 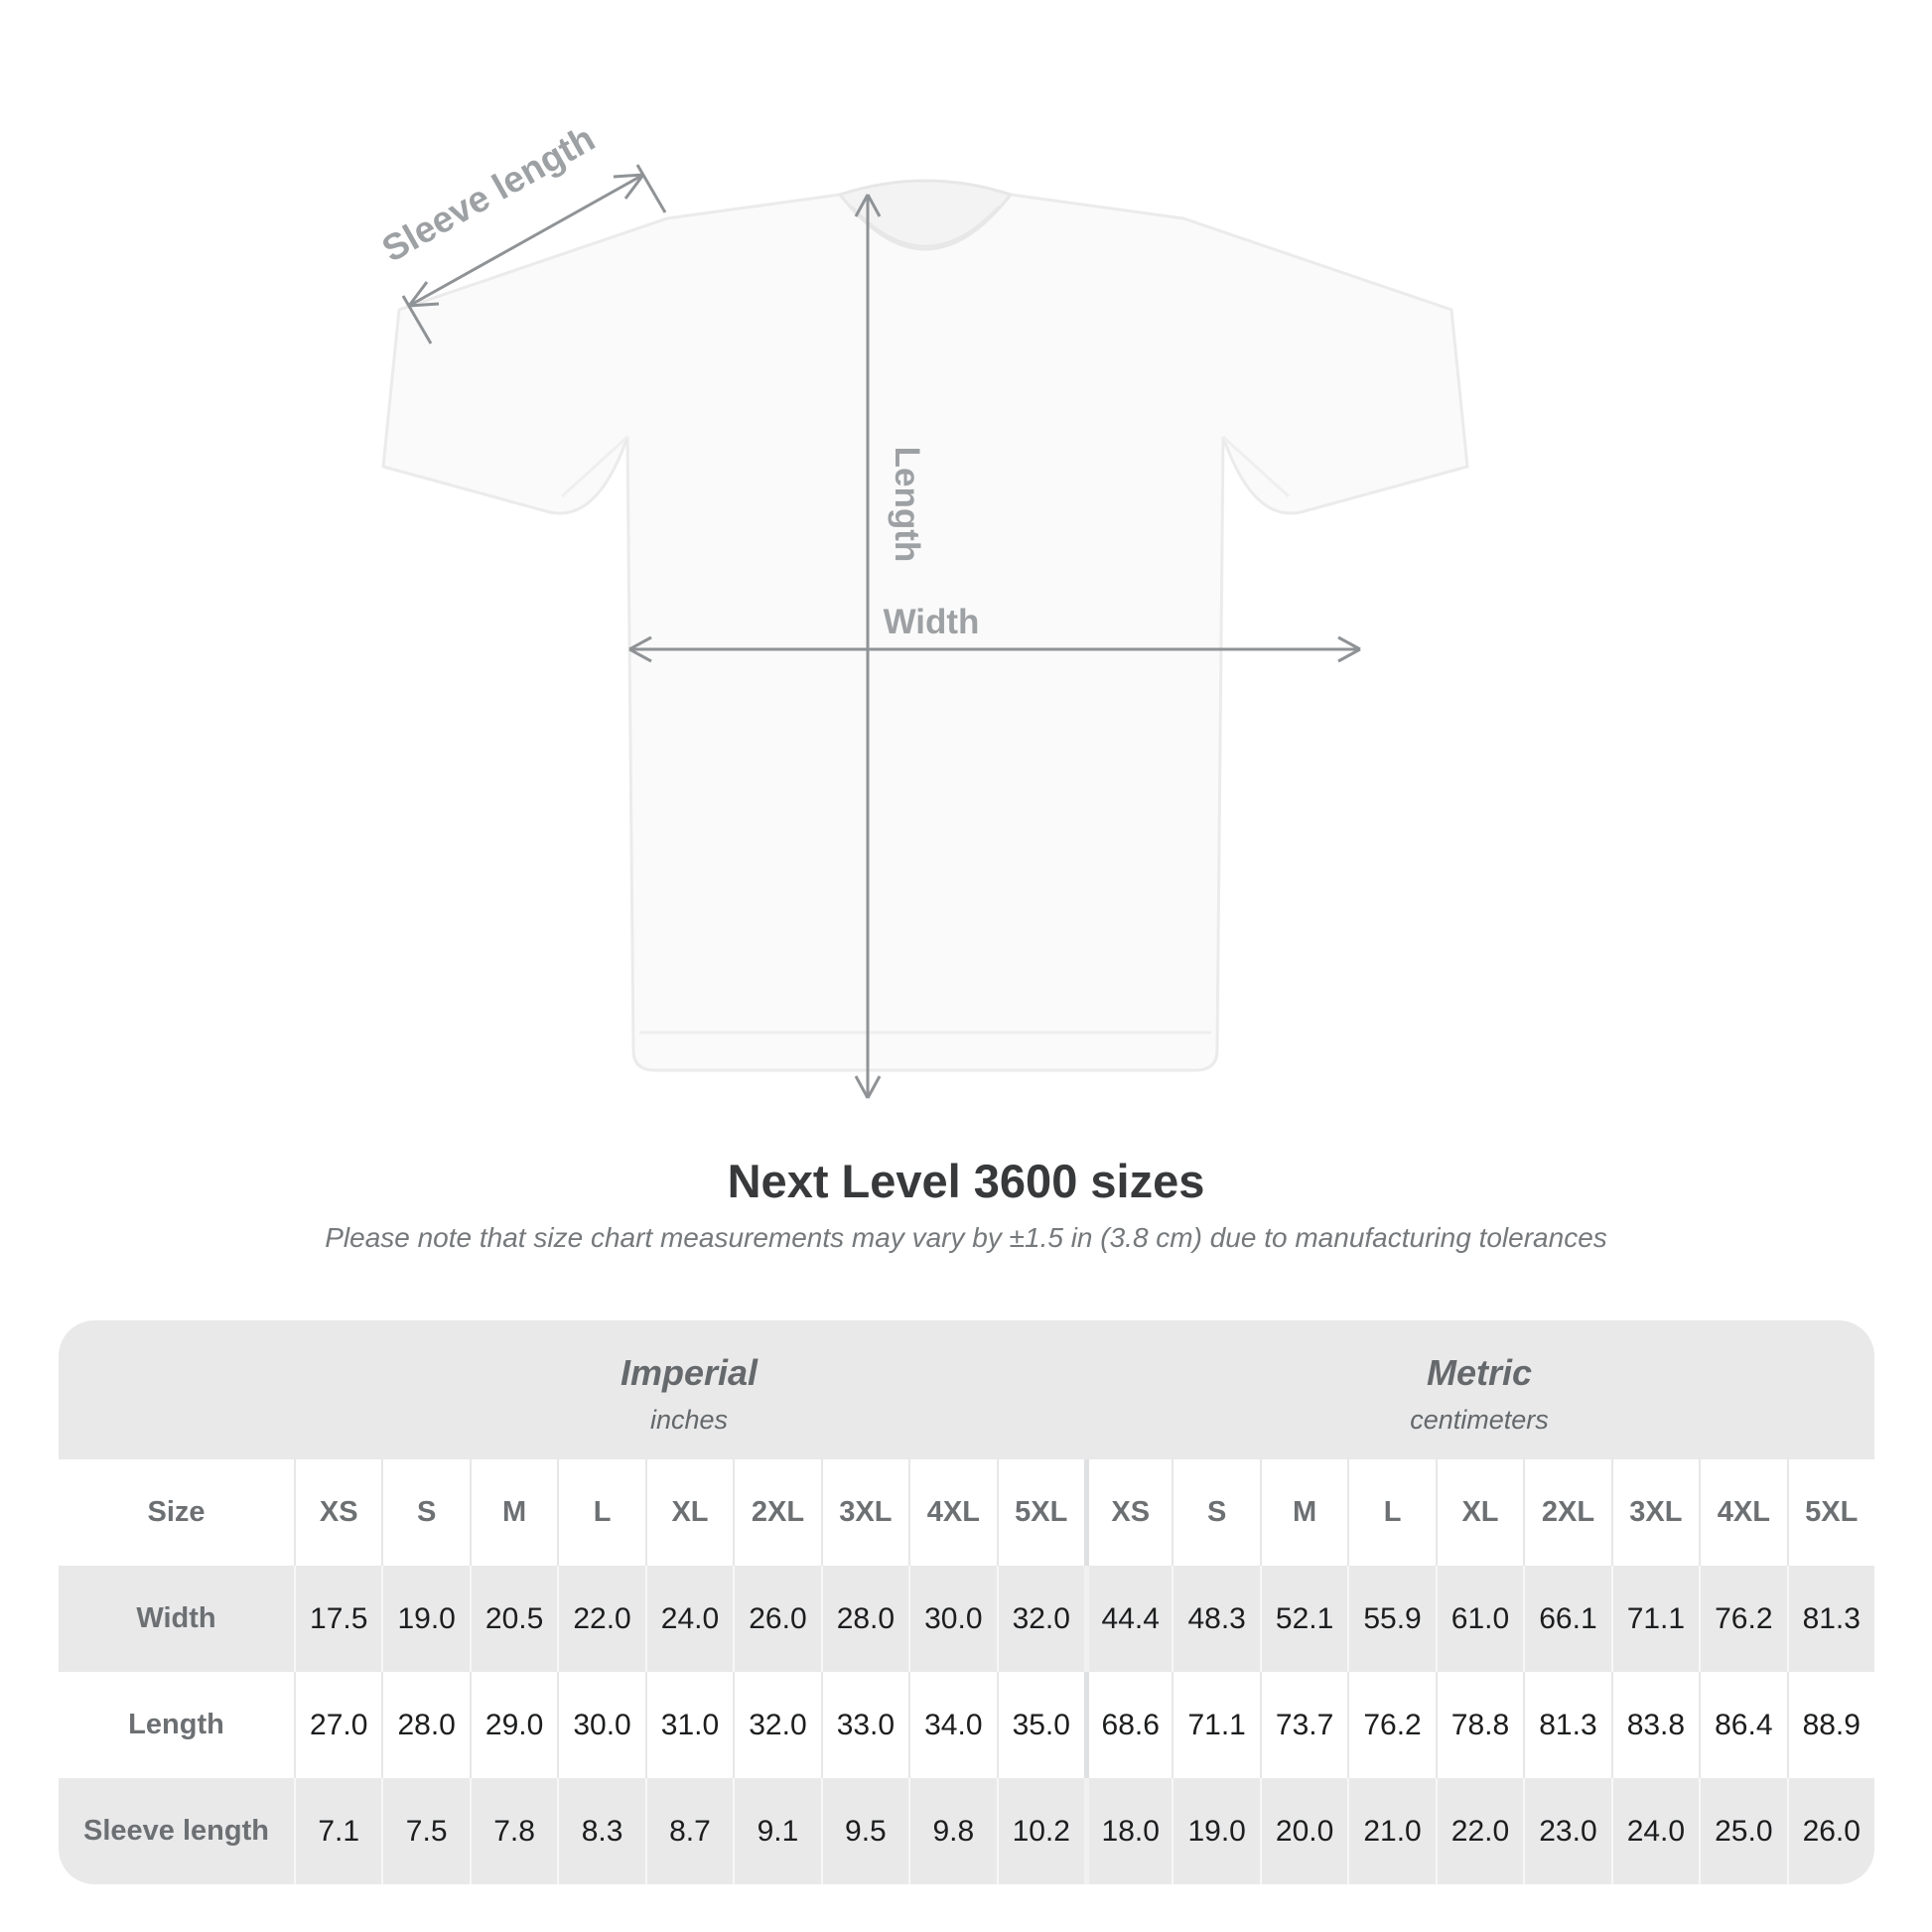 I want to click on unit-group-metric: Metric centimeters, so click(x=1479, y=1390).